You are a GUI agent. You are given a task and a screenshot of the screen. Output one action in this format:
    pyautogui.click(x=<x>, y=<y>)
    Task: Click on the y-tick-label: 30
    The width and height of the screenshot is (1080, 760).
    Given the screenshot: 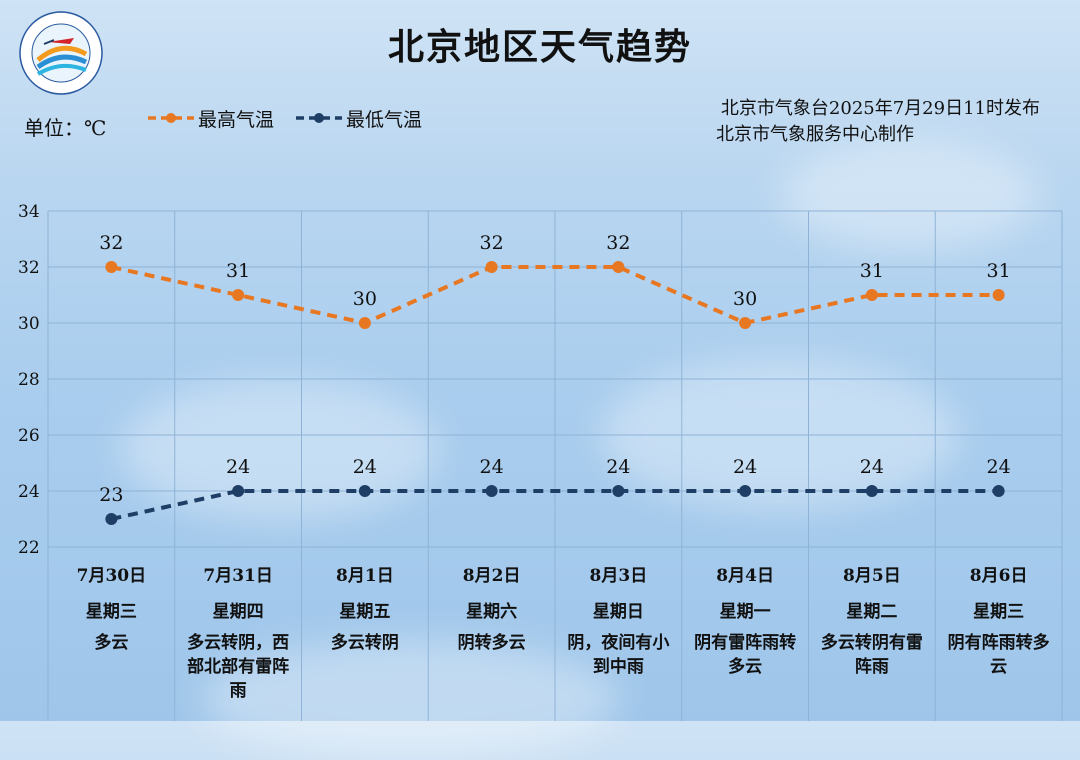 What is the action you would take?
    pyautogui.click(x=29, y=324)
    